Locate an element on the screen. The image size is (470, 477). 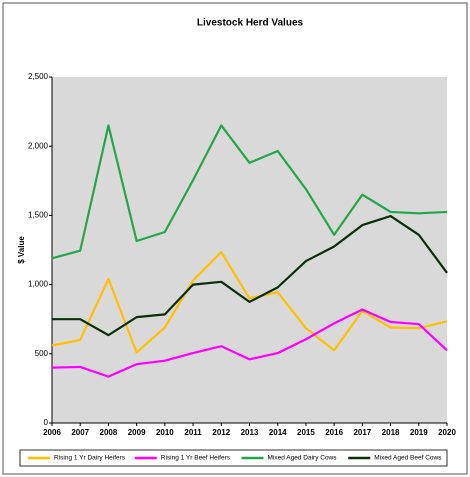
x-tick-label: 2014 is located at coordinates (278, 432).